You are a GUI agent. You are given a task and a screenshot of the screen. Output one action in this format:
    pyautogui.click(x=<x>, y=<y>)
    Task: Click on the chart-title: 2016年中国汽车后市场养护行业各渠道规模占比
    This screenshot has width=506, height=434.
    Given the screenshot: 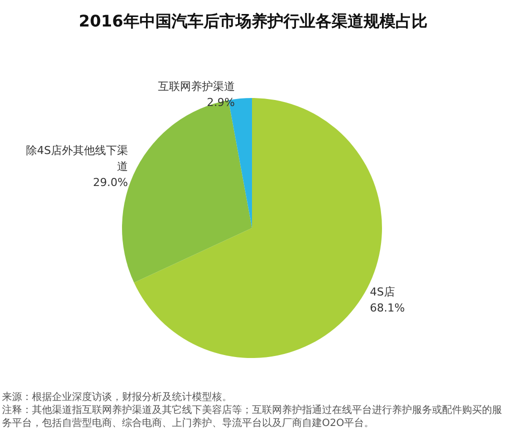 What is the action you would take?
    pyautogui.click(x=253, y=21)
    